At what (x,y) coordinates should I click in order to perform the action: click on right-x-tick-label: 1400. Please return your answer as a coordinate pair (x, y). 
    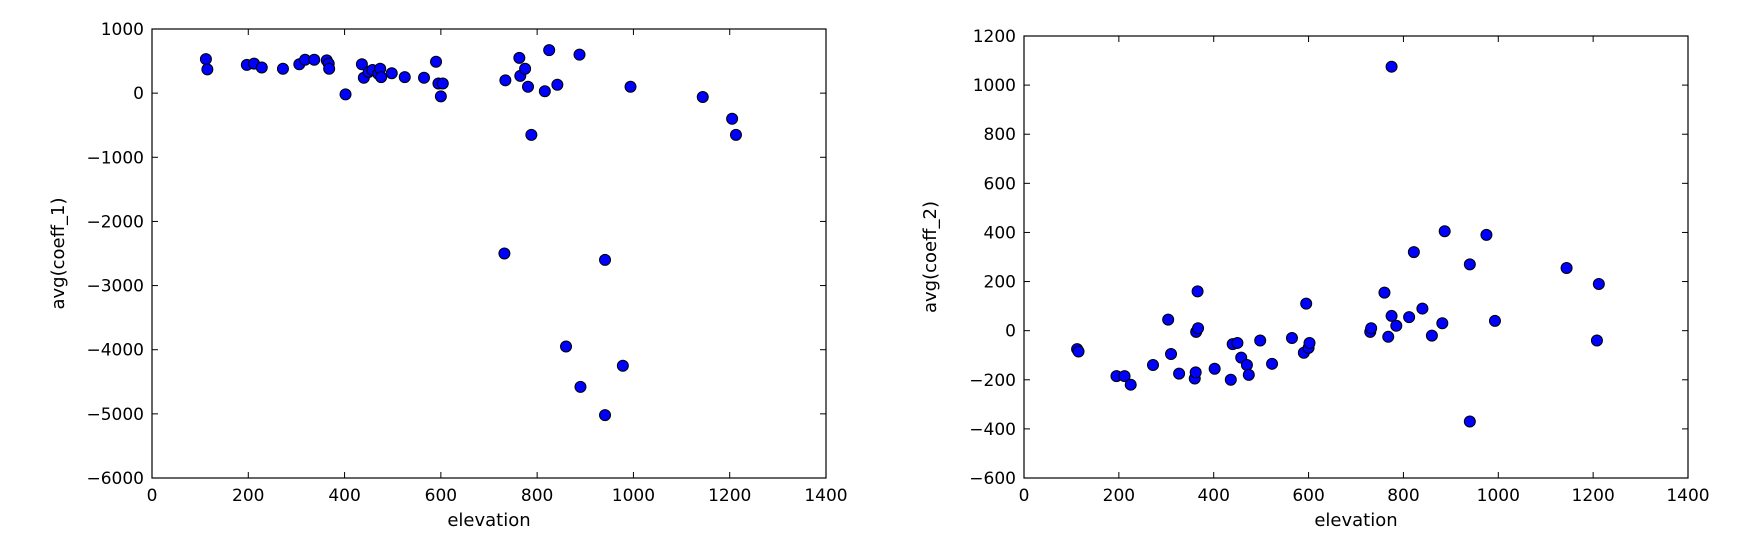
    Looking at the image, I should click on (1687, 496).